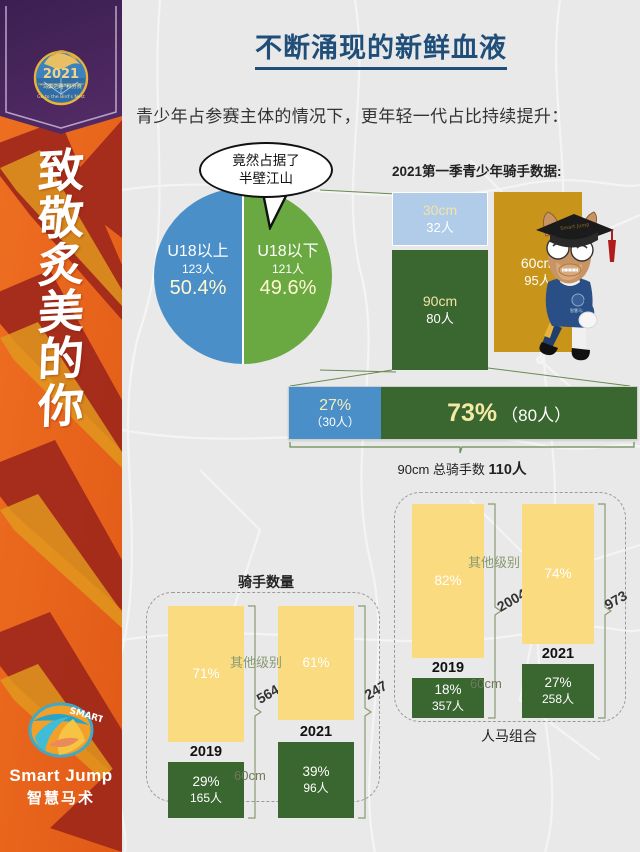 This screenshot has width=640, height=852. What do you see at coordinates (365, 712) in the screenshot?
I see `rider-2021-brace-icon` at bounding box center [365, 712].